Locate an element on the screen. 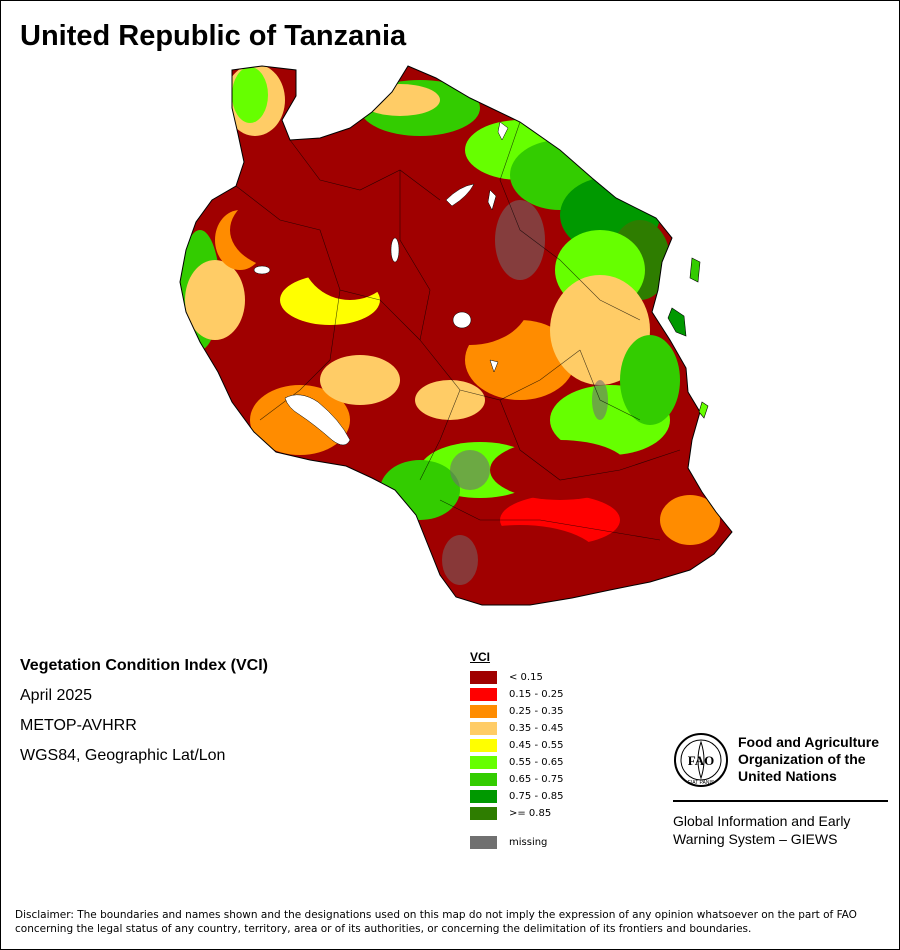 The height and width of the screenshot is (950, 900). legend-row: < 0.15 is located at coordinates (517, 677).